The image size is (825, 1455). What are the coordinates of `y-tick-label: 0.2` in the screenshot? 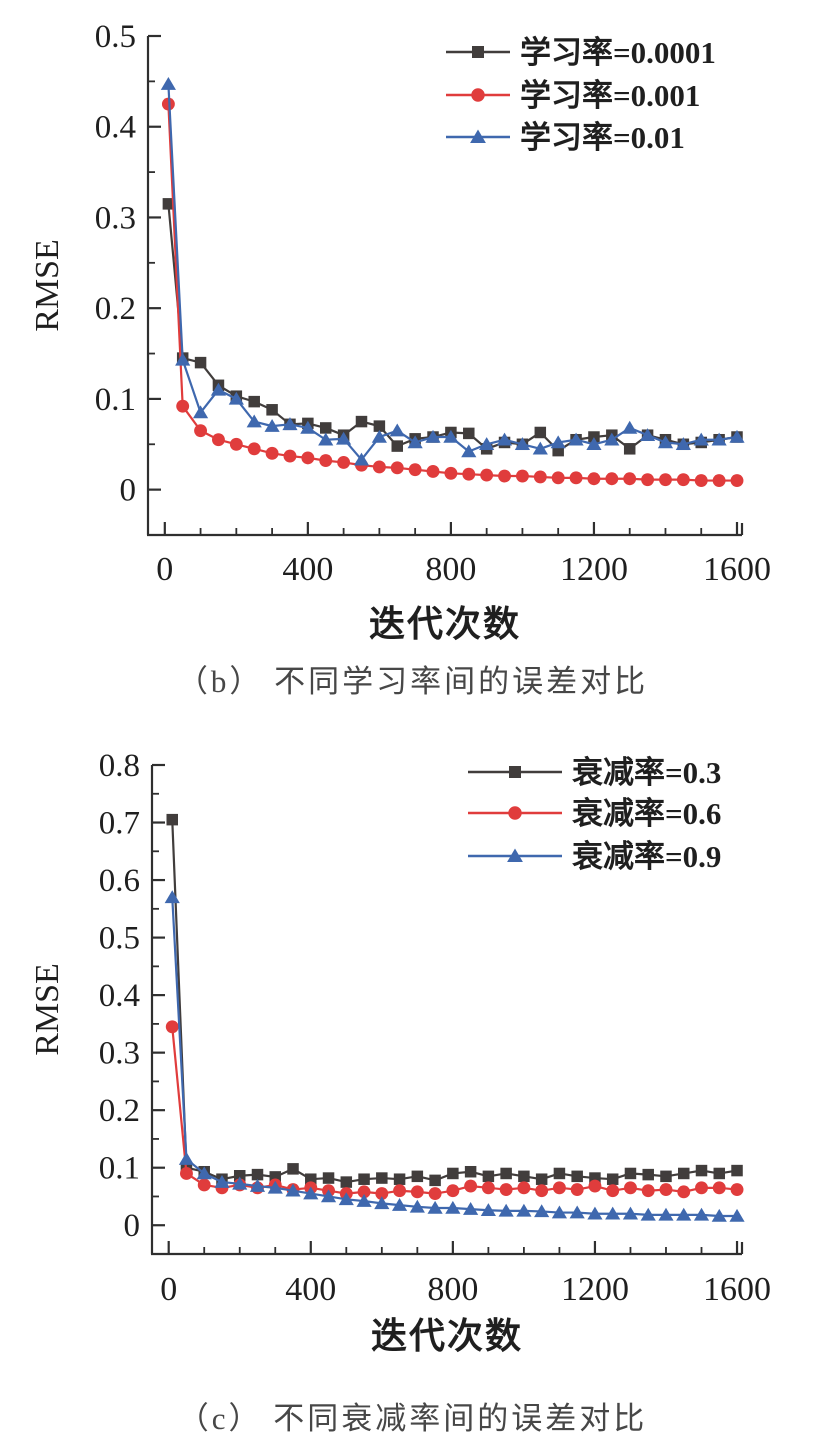 It's located at (119, 1111).